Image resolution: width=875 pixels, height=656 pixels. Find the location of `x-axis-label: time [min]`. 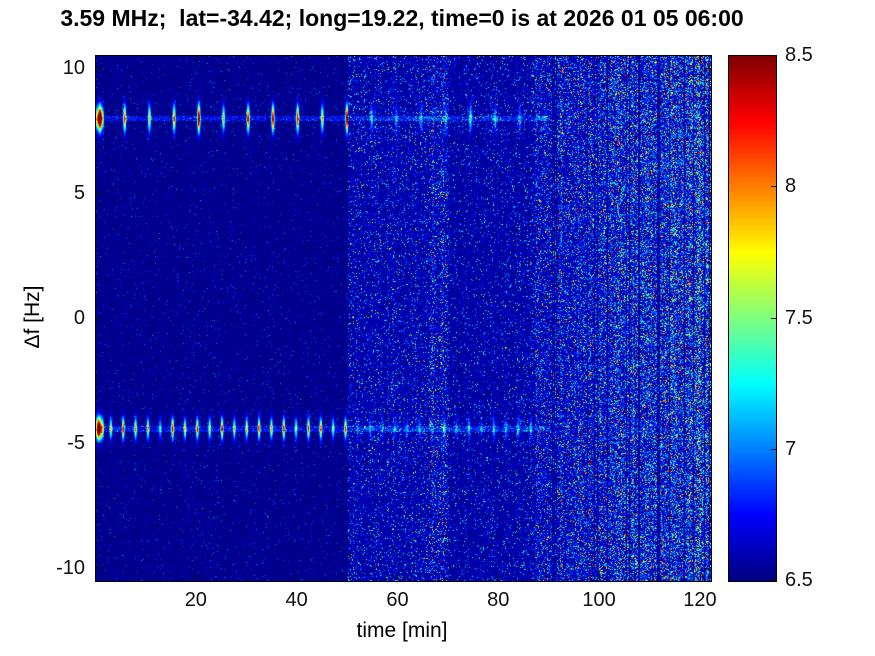

x-axis-label: time [min] is located at coordinates (402, 630).